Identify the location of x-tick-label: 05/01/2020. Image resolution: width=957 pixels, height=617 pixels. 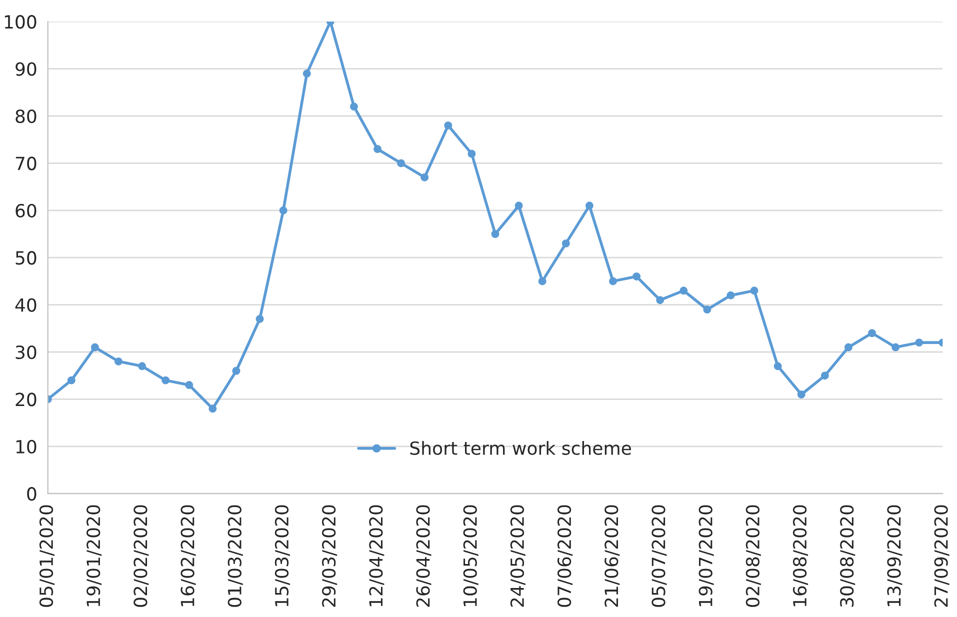
(47, 556).